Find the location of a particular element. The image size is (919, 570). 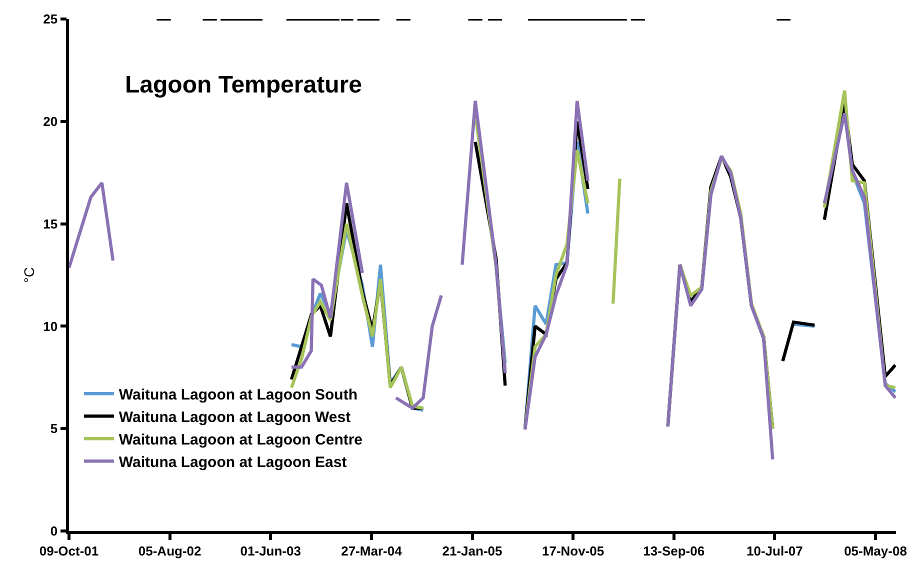

y-tick-label: 10 is located at coordinates (50, 326).